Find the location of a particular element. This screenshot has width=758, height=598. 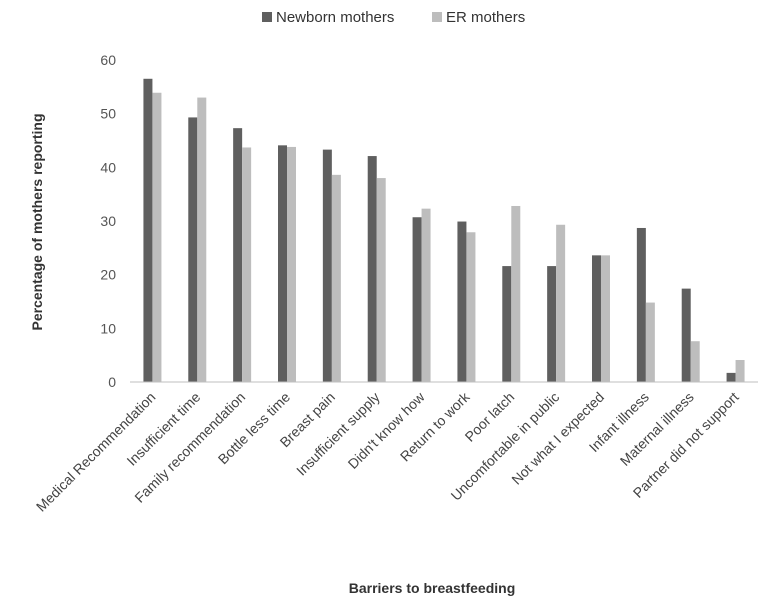

y-axis-ticks: 0 10 20 30 40 50 60 is located at coordinates (108, 221).